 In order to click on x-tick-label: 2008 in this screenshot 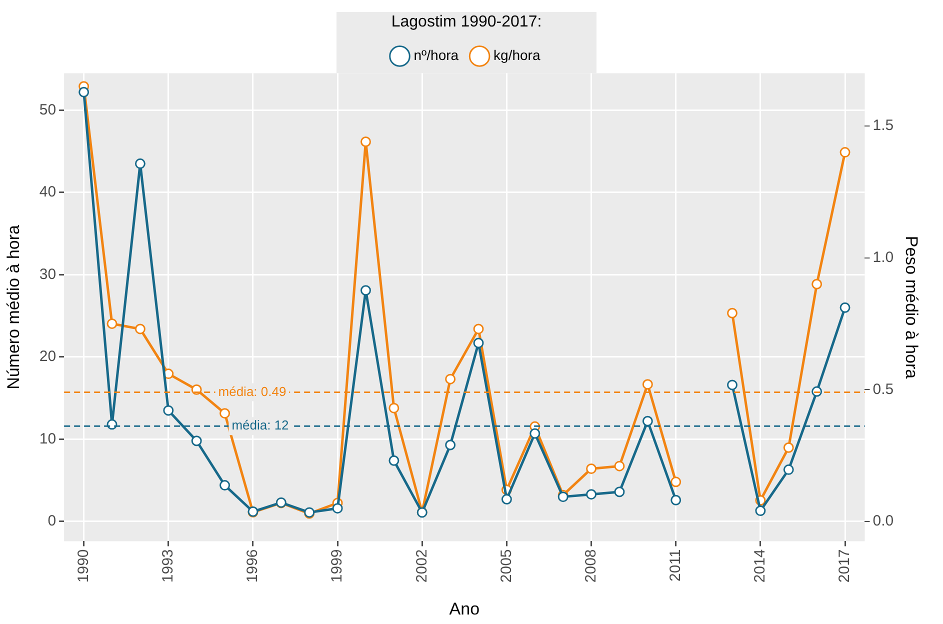, I will do `click(591, 566)`.